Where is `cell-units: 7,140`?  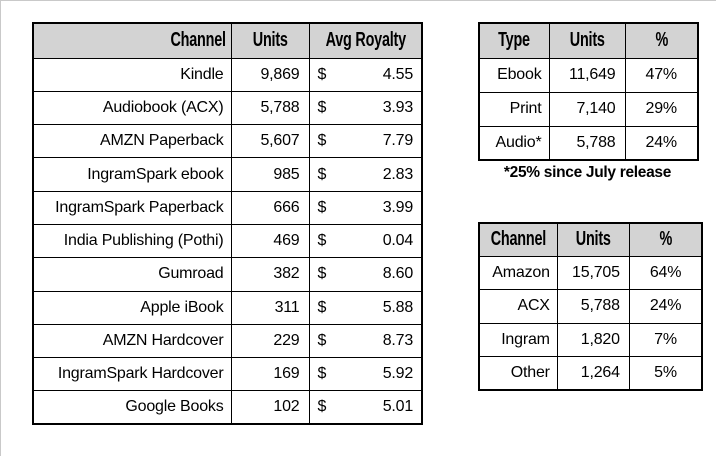 cell-units: 7,140 is located at coordinates (587, 109).